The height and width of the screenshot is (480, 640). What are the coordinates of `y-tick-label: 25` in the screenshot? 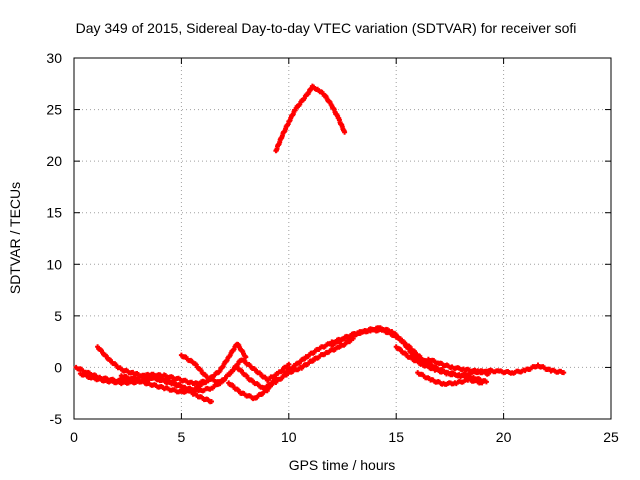 It's located at (54, 110).